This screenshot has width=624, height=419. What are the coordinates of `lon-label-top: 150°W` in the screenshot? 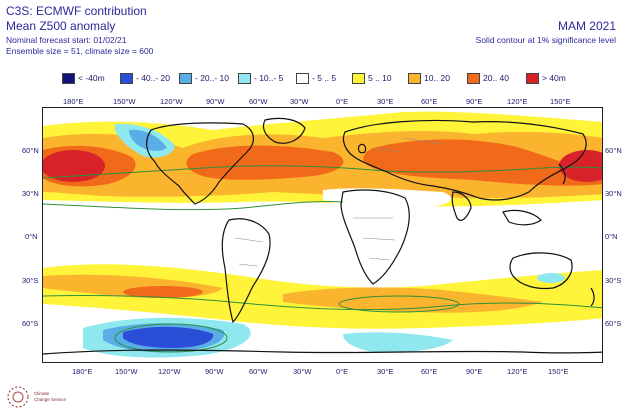 It's located at (124, 101).